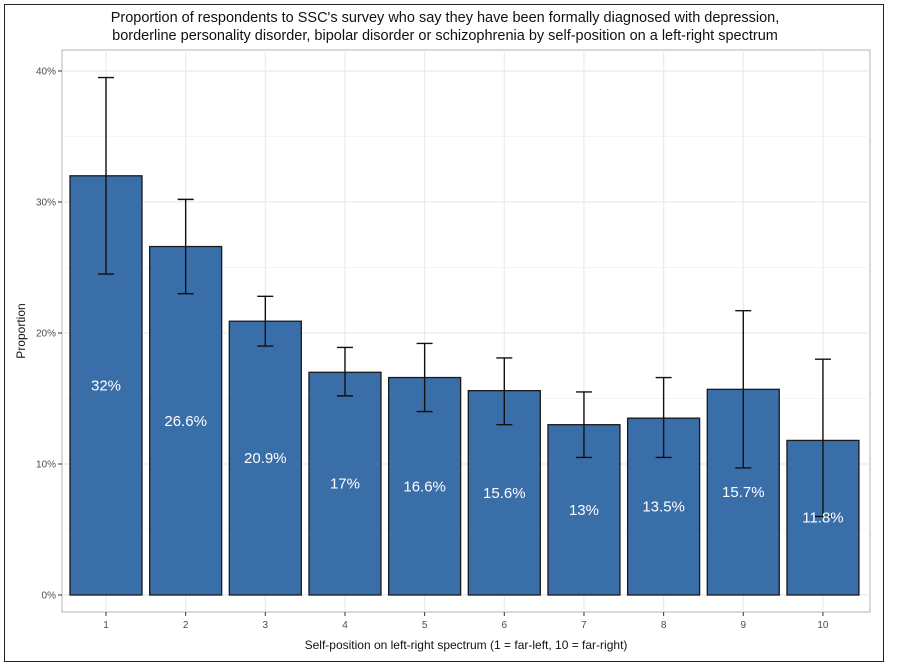 This screenshot has height=669, width=906. I want to click on data-label-6: 15.6%, so click(504, 493).